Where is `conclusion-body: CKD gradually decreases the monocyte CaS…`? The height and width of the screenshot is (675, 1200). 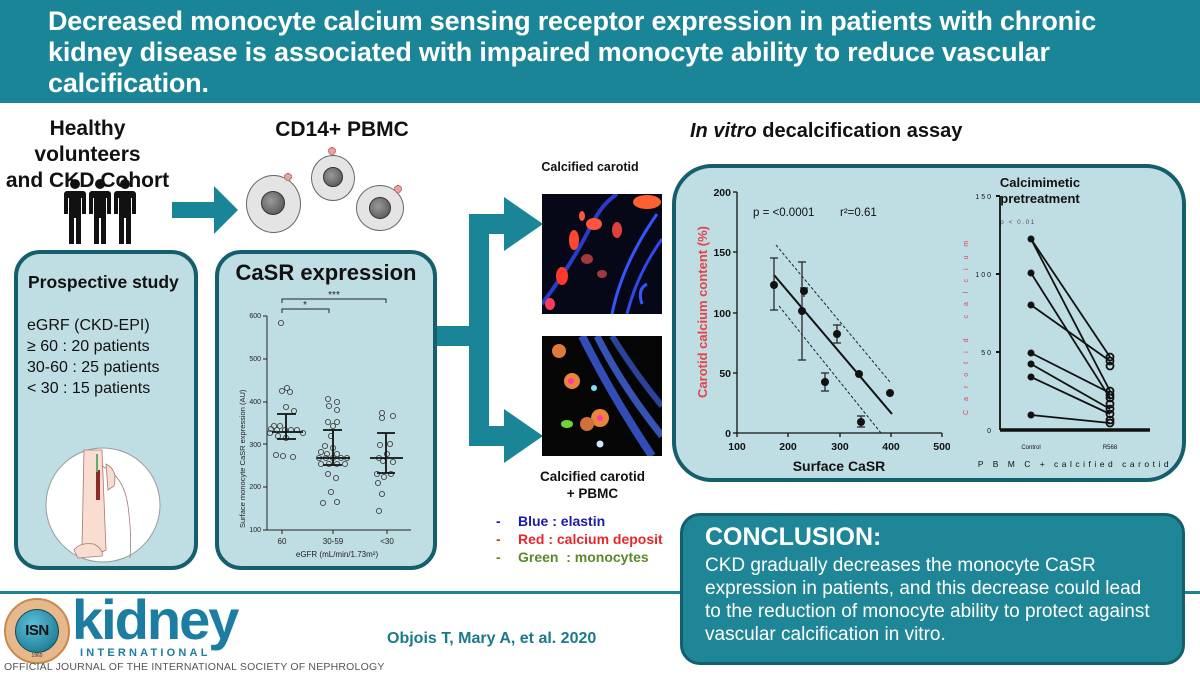 conclusion-body: CKD gradually decreases the monocyte CaS… is located at coordinates (927, 600).